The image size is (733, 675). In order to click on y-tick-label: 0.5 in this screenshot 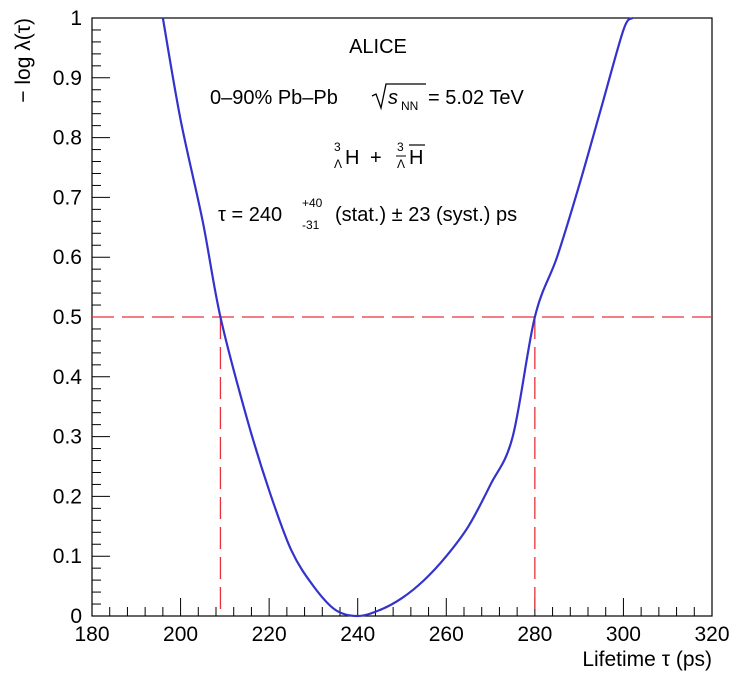, I will do `click(67, 317)`.